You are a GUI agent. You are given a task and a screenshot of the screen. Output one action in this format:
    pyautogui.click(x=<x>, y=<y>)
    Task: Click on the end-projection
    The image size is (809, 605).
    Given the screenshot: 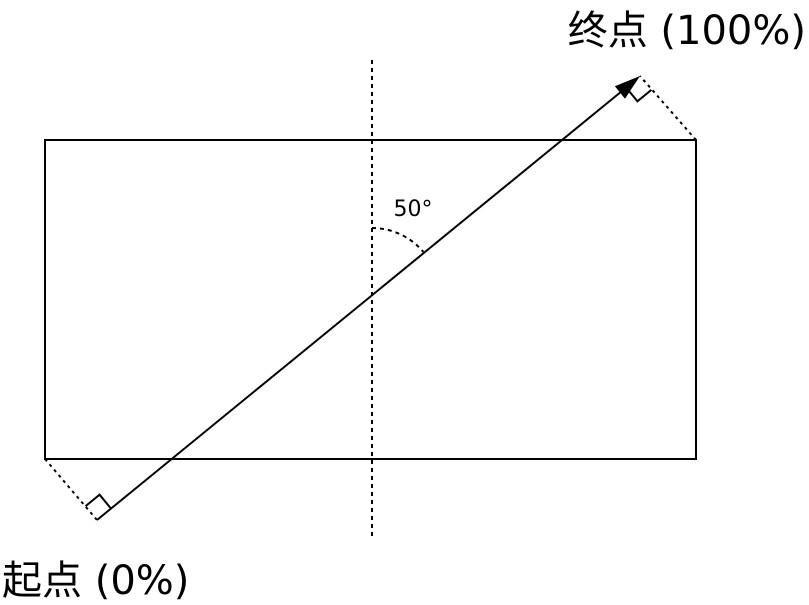 What is the action you would take?
    pyautogui.click(x=668, y=108)
    